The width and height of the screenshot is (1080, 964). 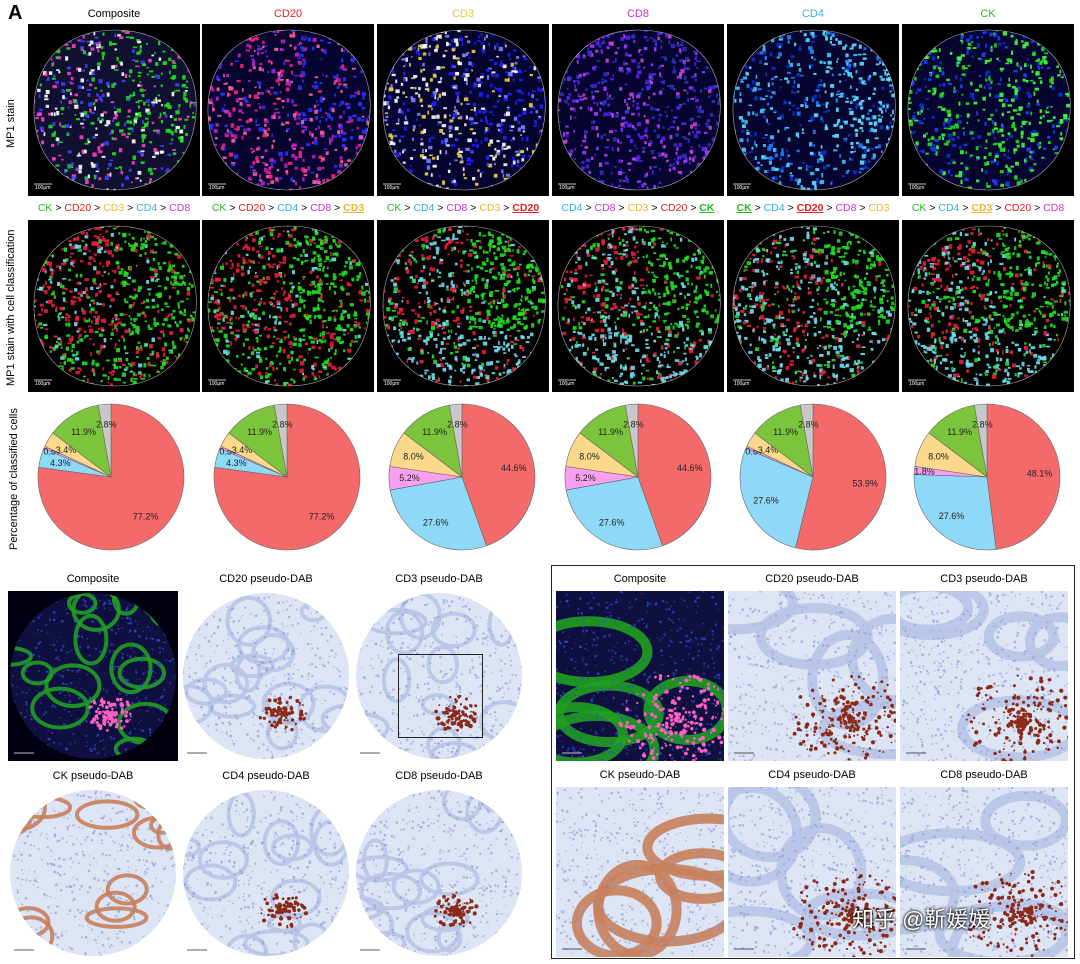 I want to click on pie-slice-label: 53.9%, so click(x=865, y=483).